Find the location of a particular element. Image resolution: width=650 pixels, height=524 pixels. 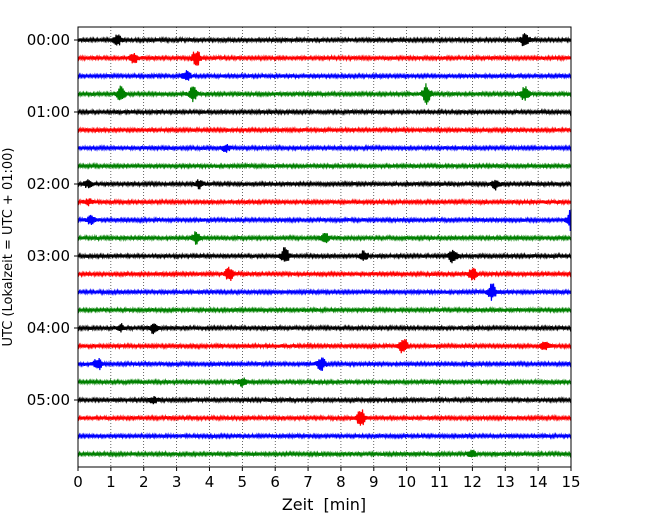

x-axis-label: Zeit [min] is located at coordinates (324, 504).